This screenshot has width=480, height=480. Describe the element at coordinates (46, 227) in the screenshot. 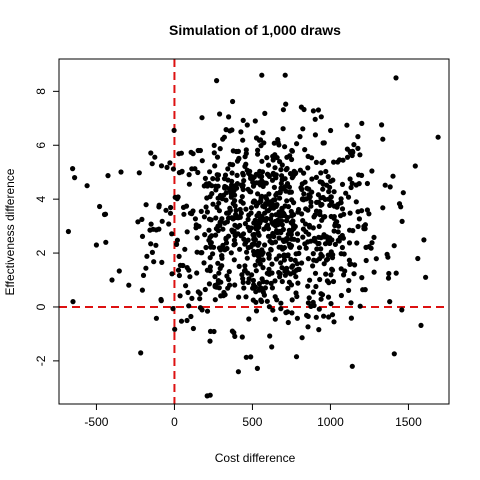

I see `y-axis-ticks: -2 0 2 4 6 8` at that location.